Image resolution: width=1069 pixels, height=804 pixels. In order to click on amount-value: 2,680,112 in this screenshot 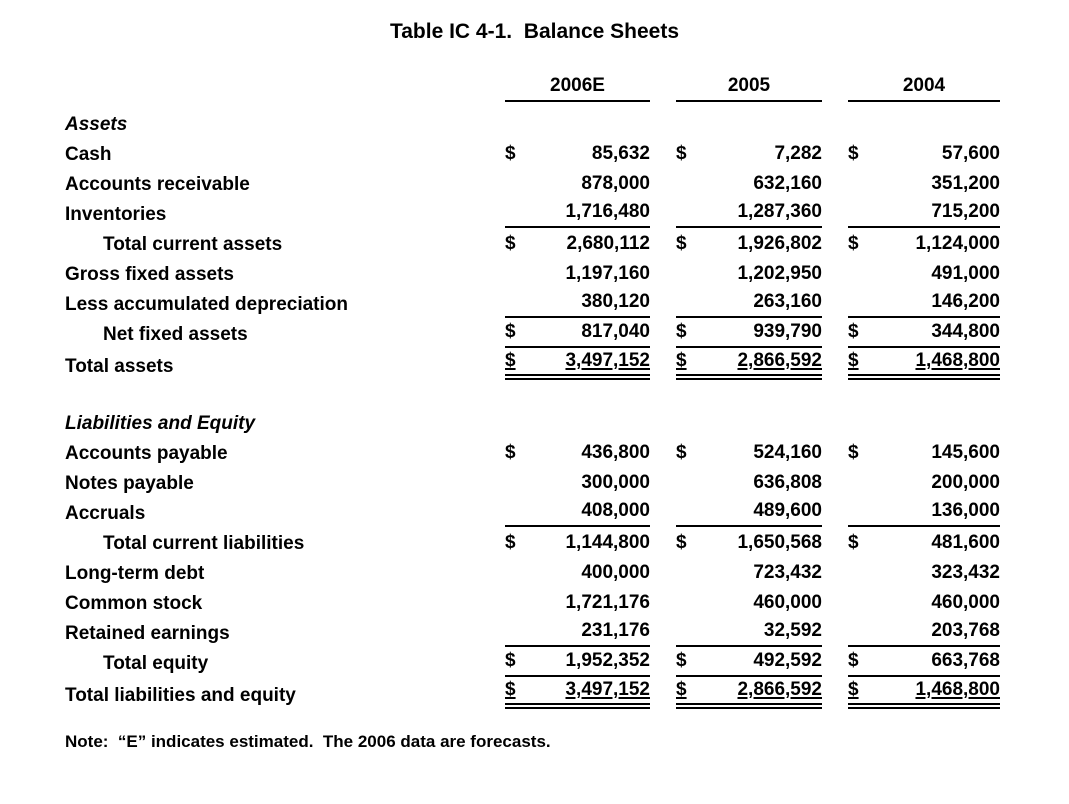, I will do `click(608, 243)`.